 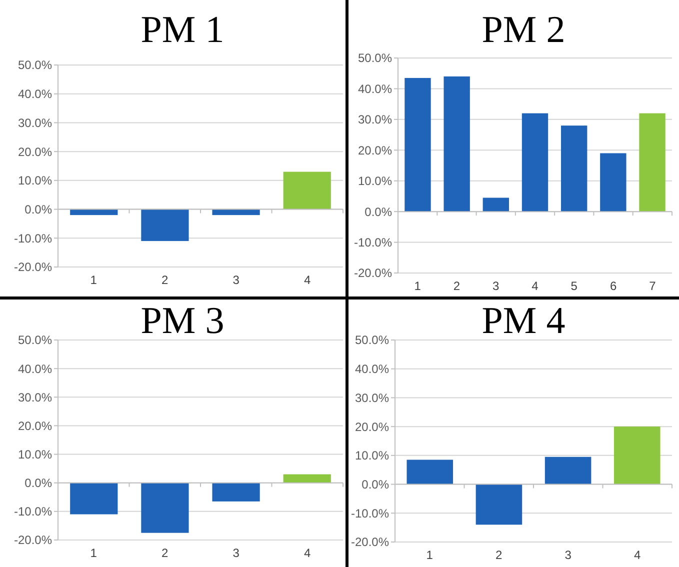 What do you see at coordinates (613, 286) in the screenshot?
I see `x-tick-label: 6` at bounding box center [613, 286].